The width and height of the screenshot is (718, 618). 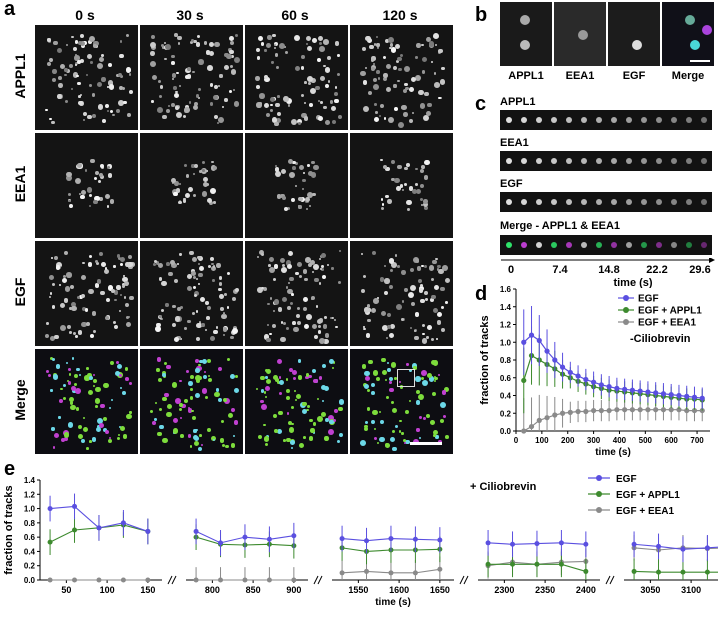 I want to click on x-tick-label: 500, so click(x=646, y=440).